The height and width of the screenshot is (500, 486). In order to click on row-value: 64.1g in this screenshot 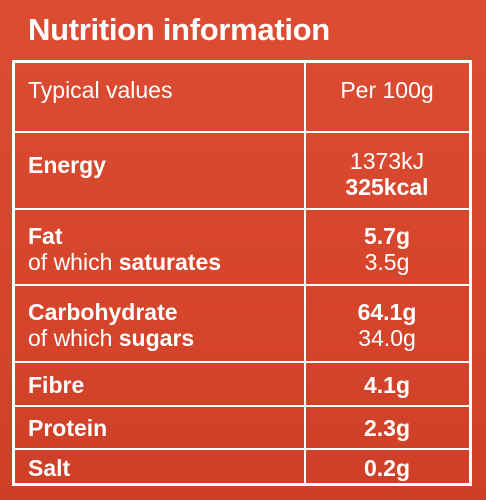, I will do `click(387, 312)`.